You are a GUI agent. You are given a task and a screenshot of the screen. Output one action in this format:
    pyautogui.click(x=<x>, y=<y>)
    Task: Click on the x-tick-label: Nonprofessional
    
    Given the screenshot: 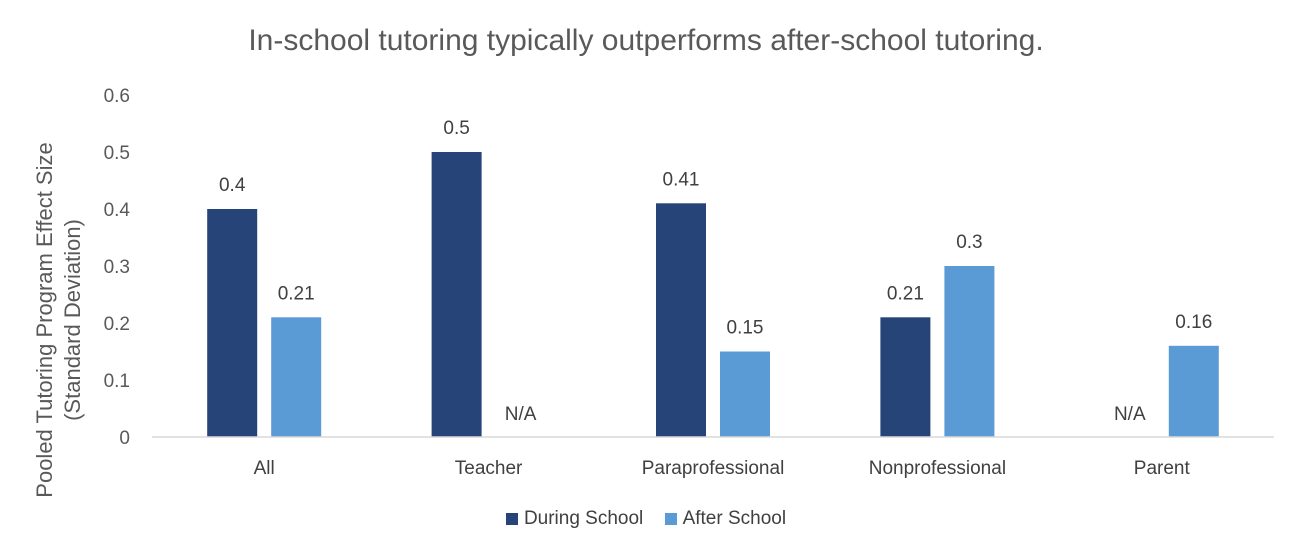 What is the action you would take?
    pyautogui.click(x=937, y=468)
    